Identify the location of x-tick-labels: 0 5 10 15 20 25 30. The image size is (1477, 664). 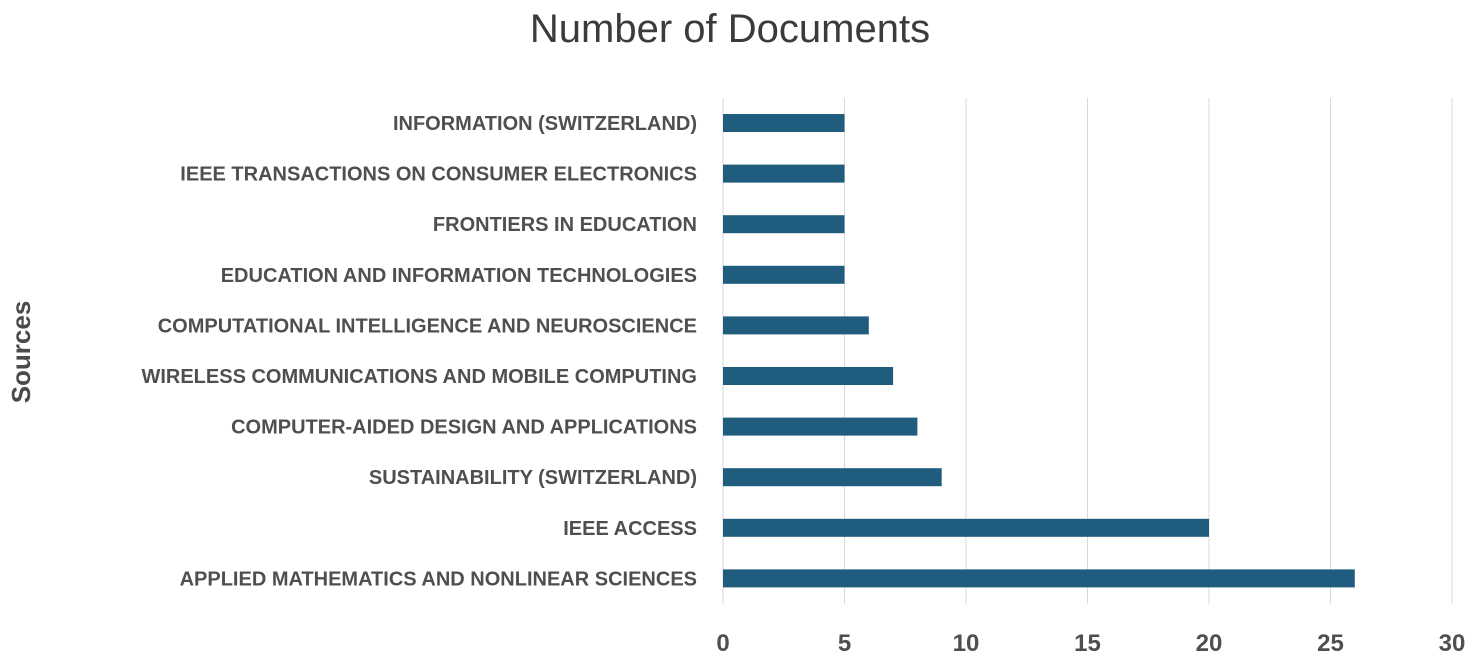
(1090, 643).